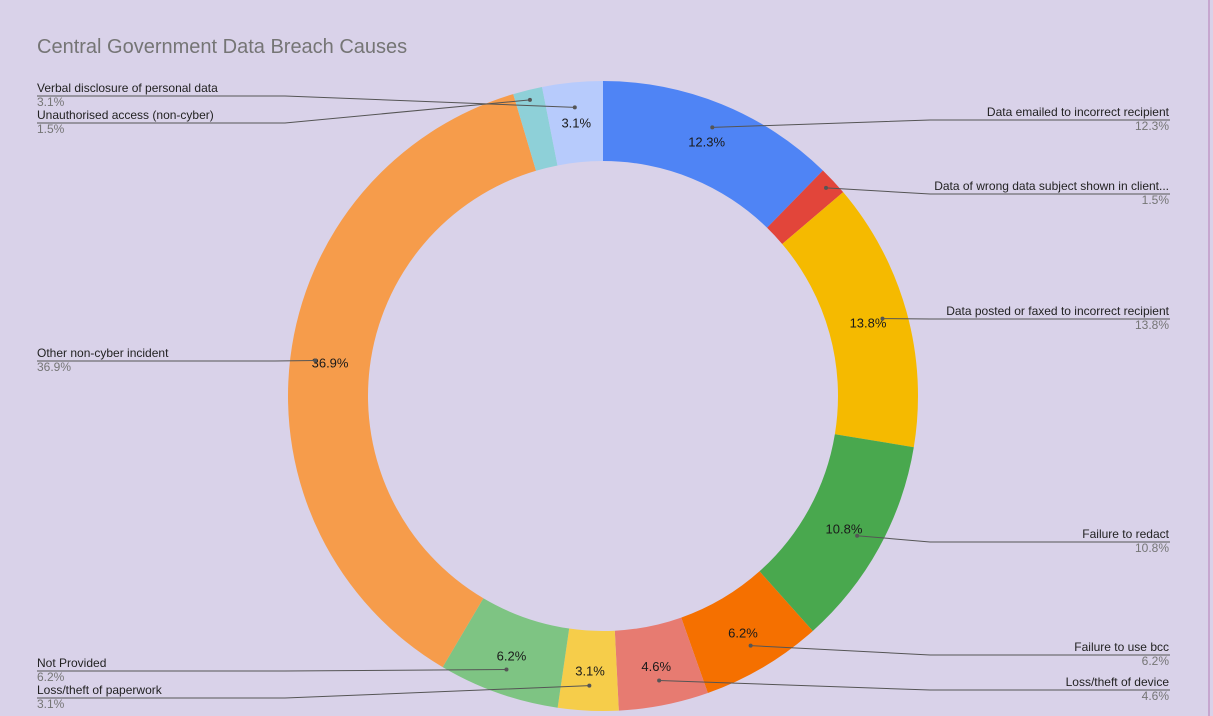  What do you see at coordinates (222, 47) in the screenshot?
I see `chart-title: Central Government Data Breach Causes` at bounding box center [222, 47].